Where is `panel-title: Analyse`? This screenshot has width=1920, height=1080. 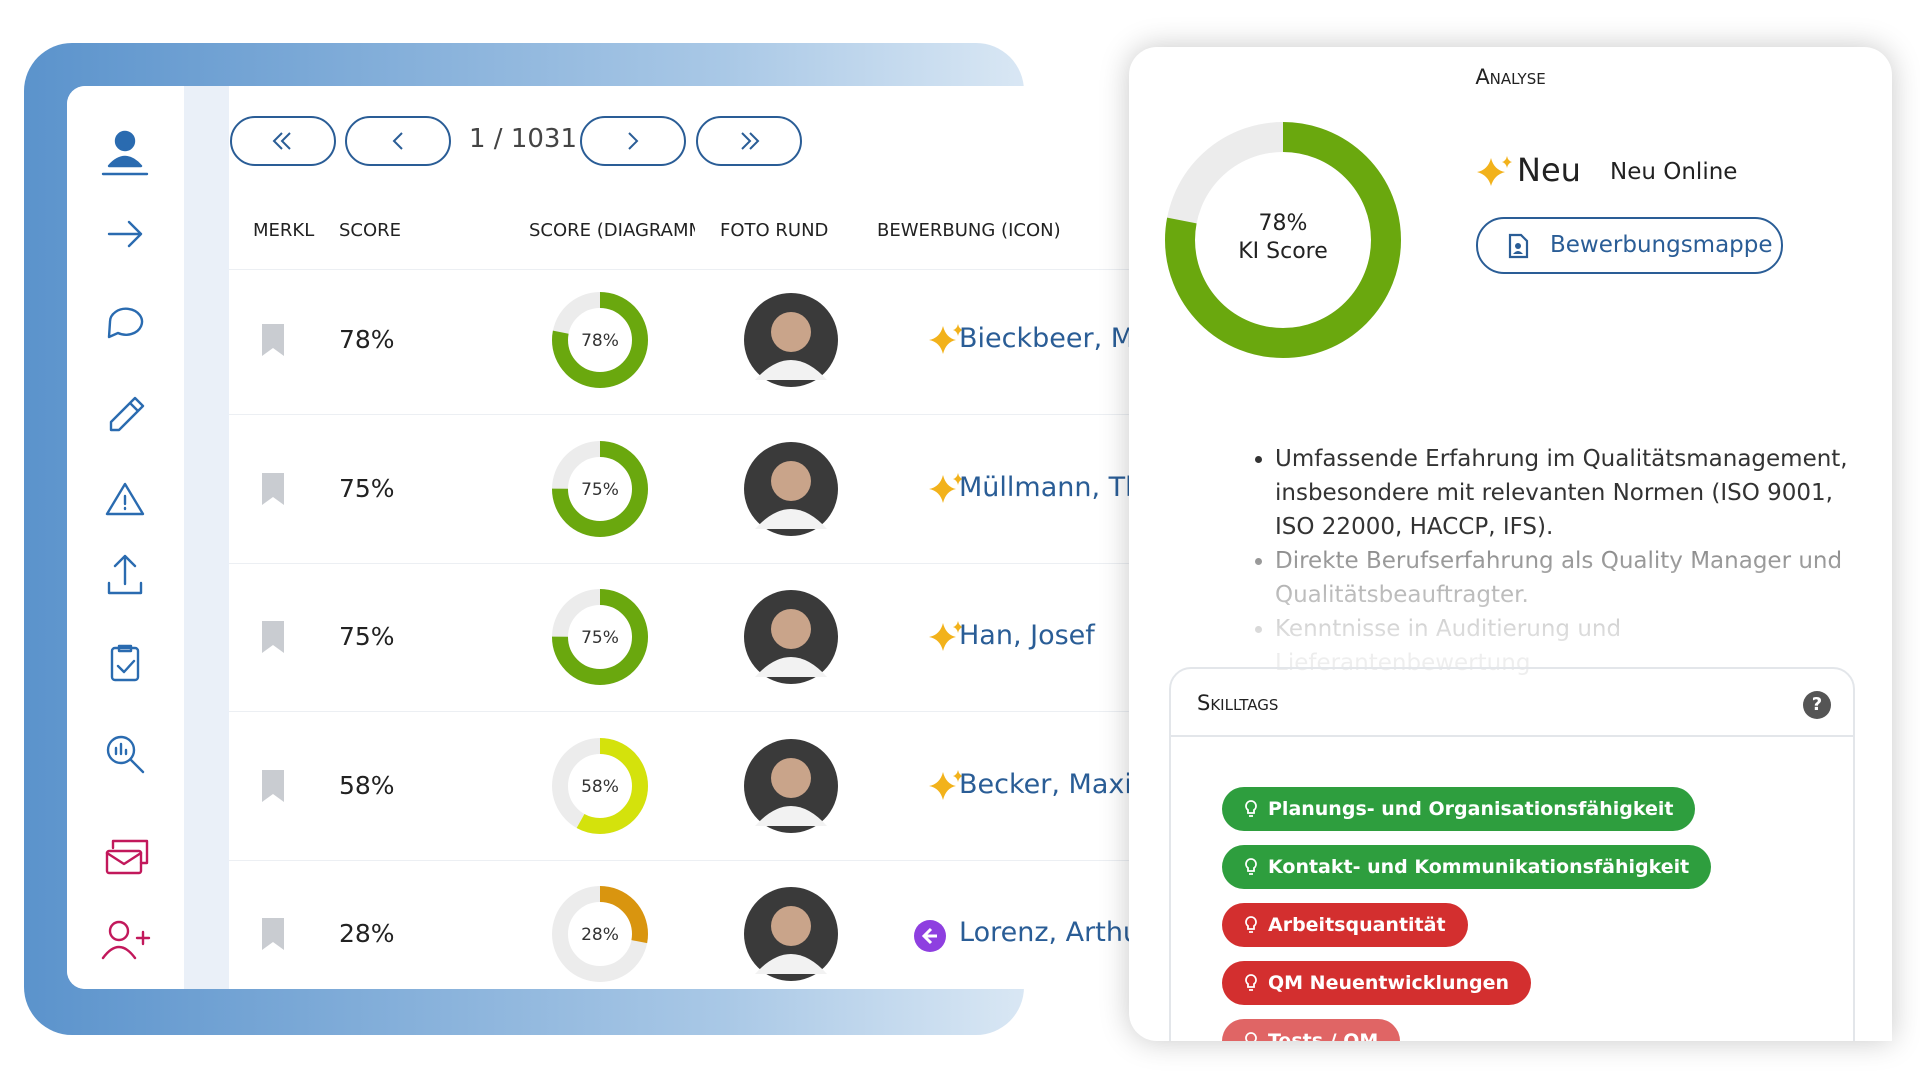
panel-title: Analyse is located at coordinates (1510, 77).